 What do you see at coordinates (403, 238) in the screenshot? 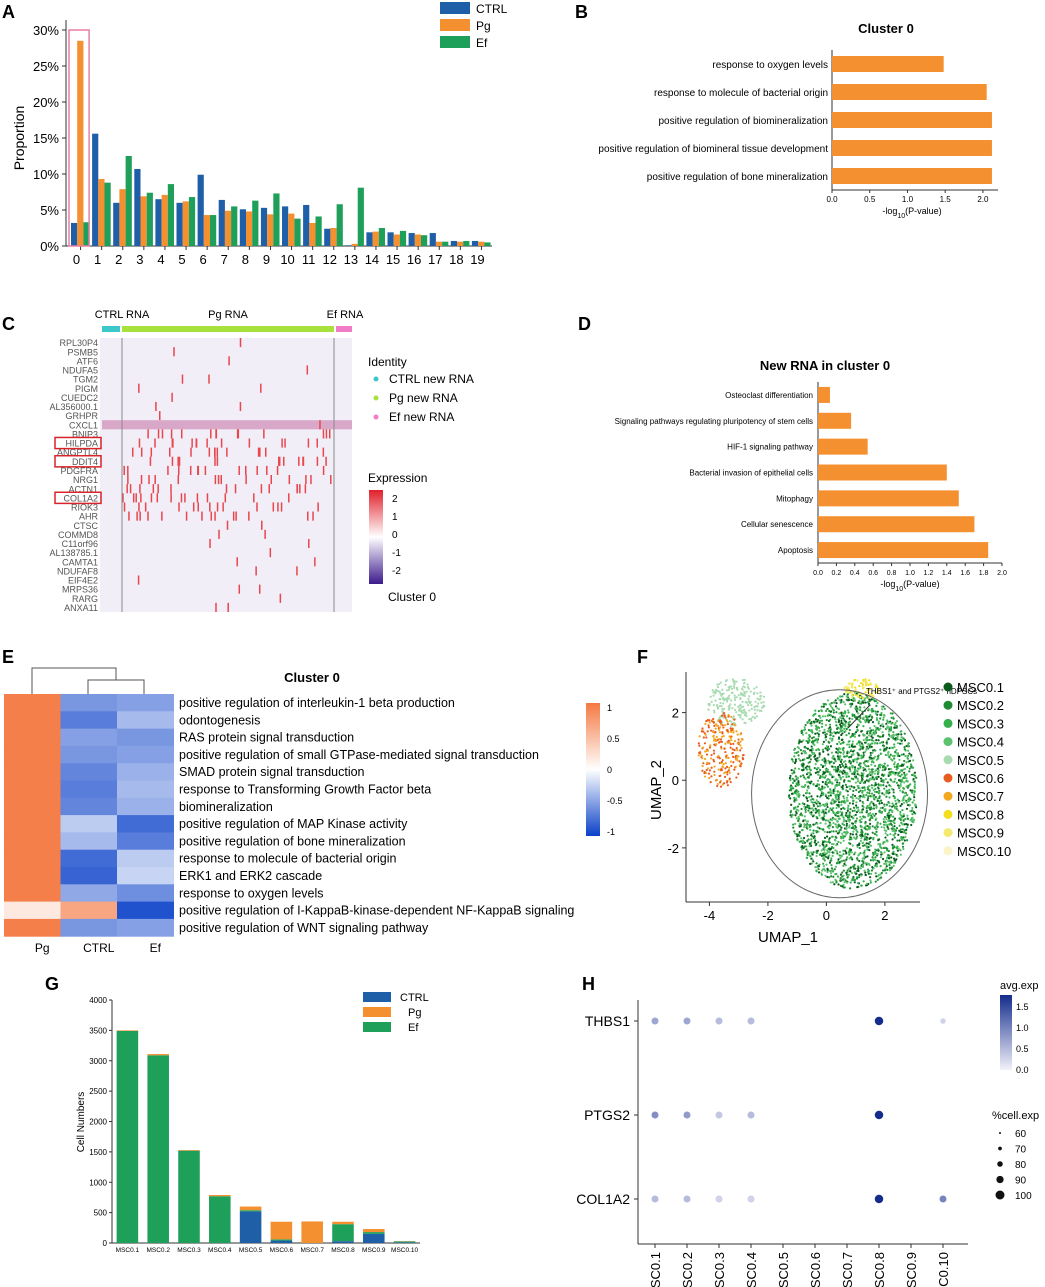
I see `a-bar-ef` at bounding box center [403, 238].